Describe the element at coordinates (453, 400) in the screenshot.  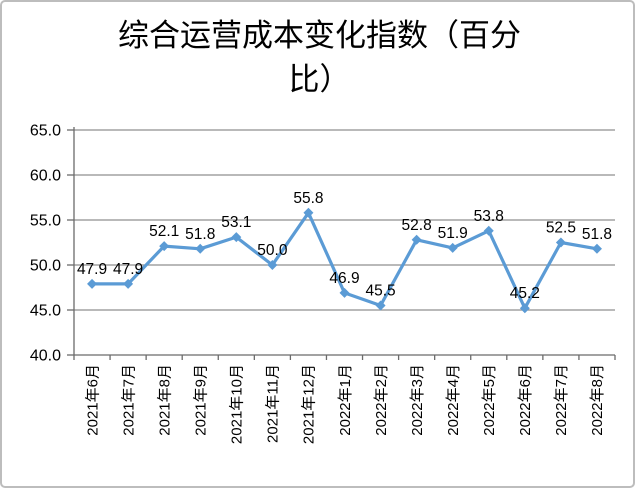
I see `x-tick-label: 2022年4月` at that location.